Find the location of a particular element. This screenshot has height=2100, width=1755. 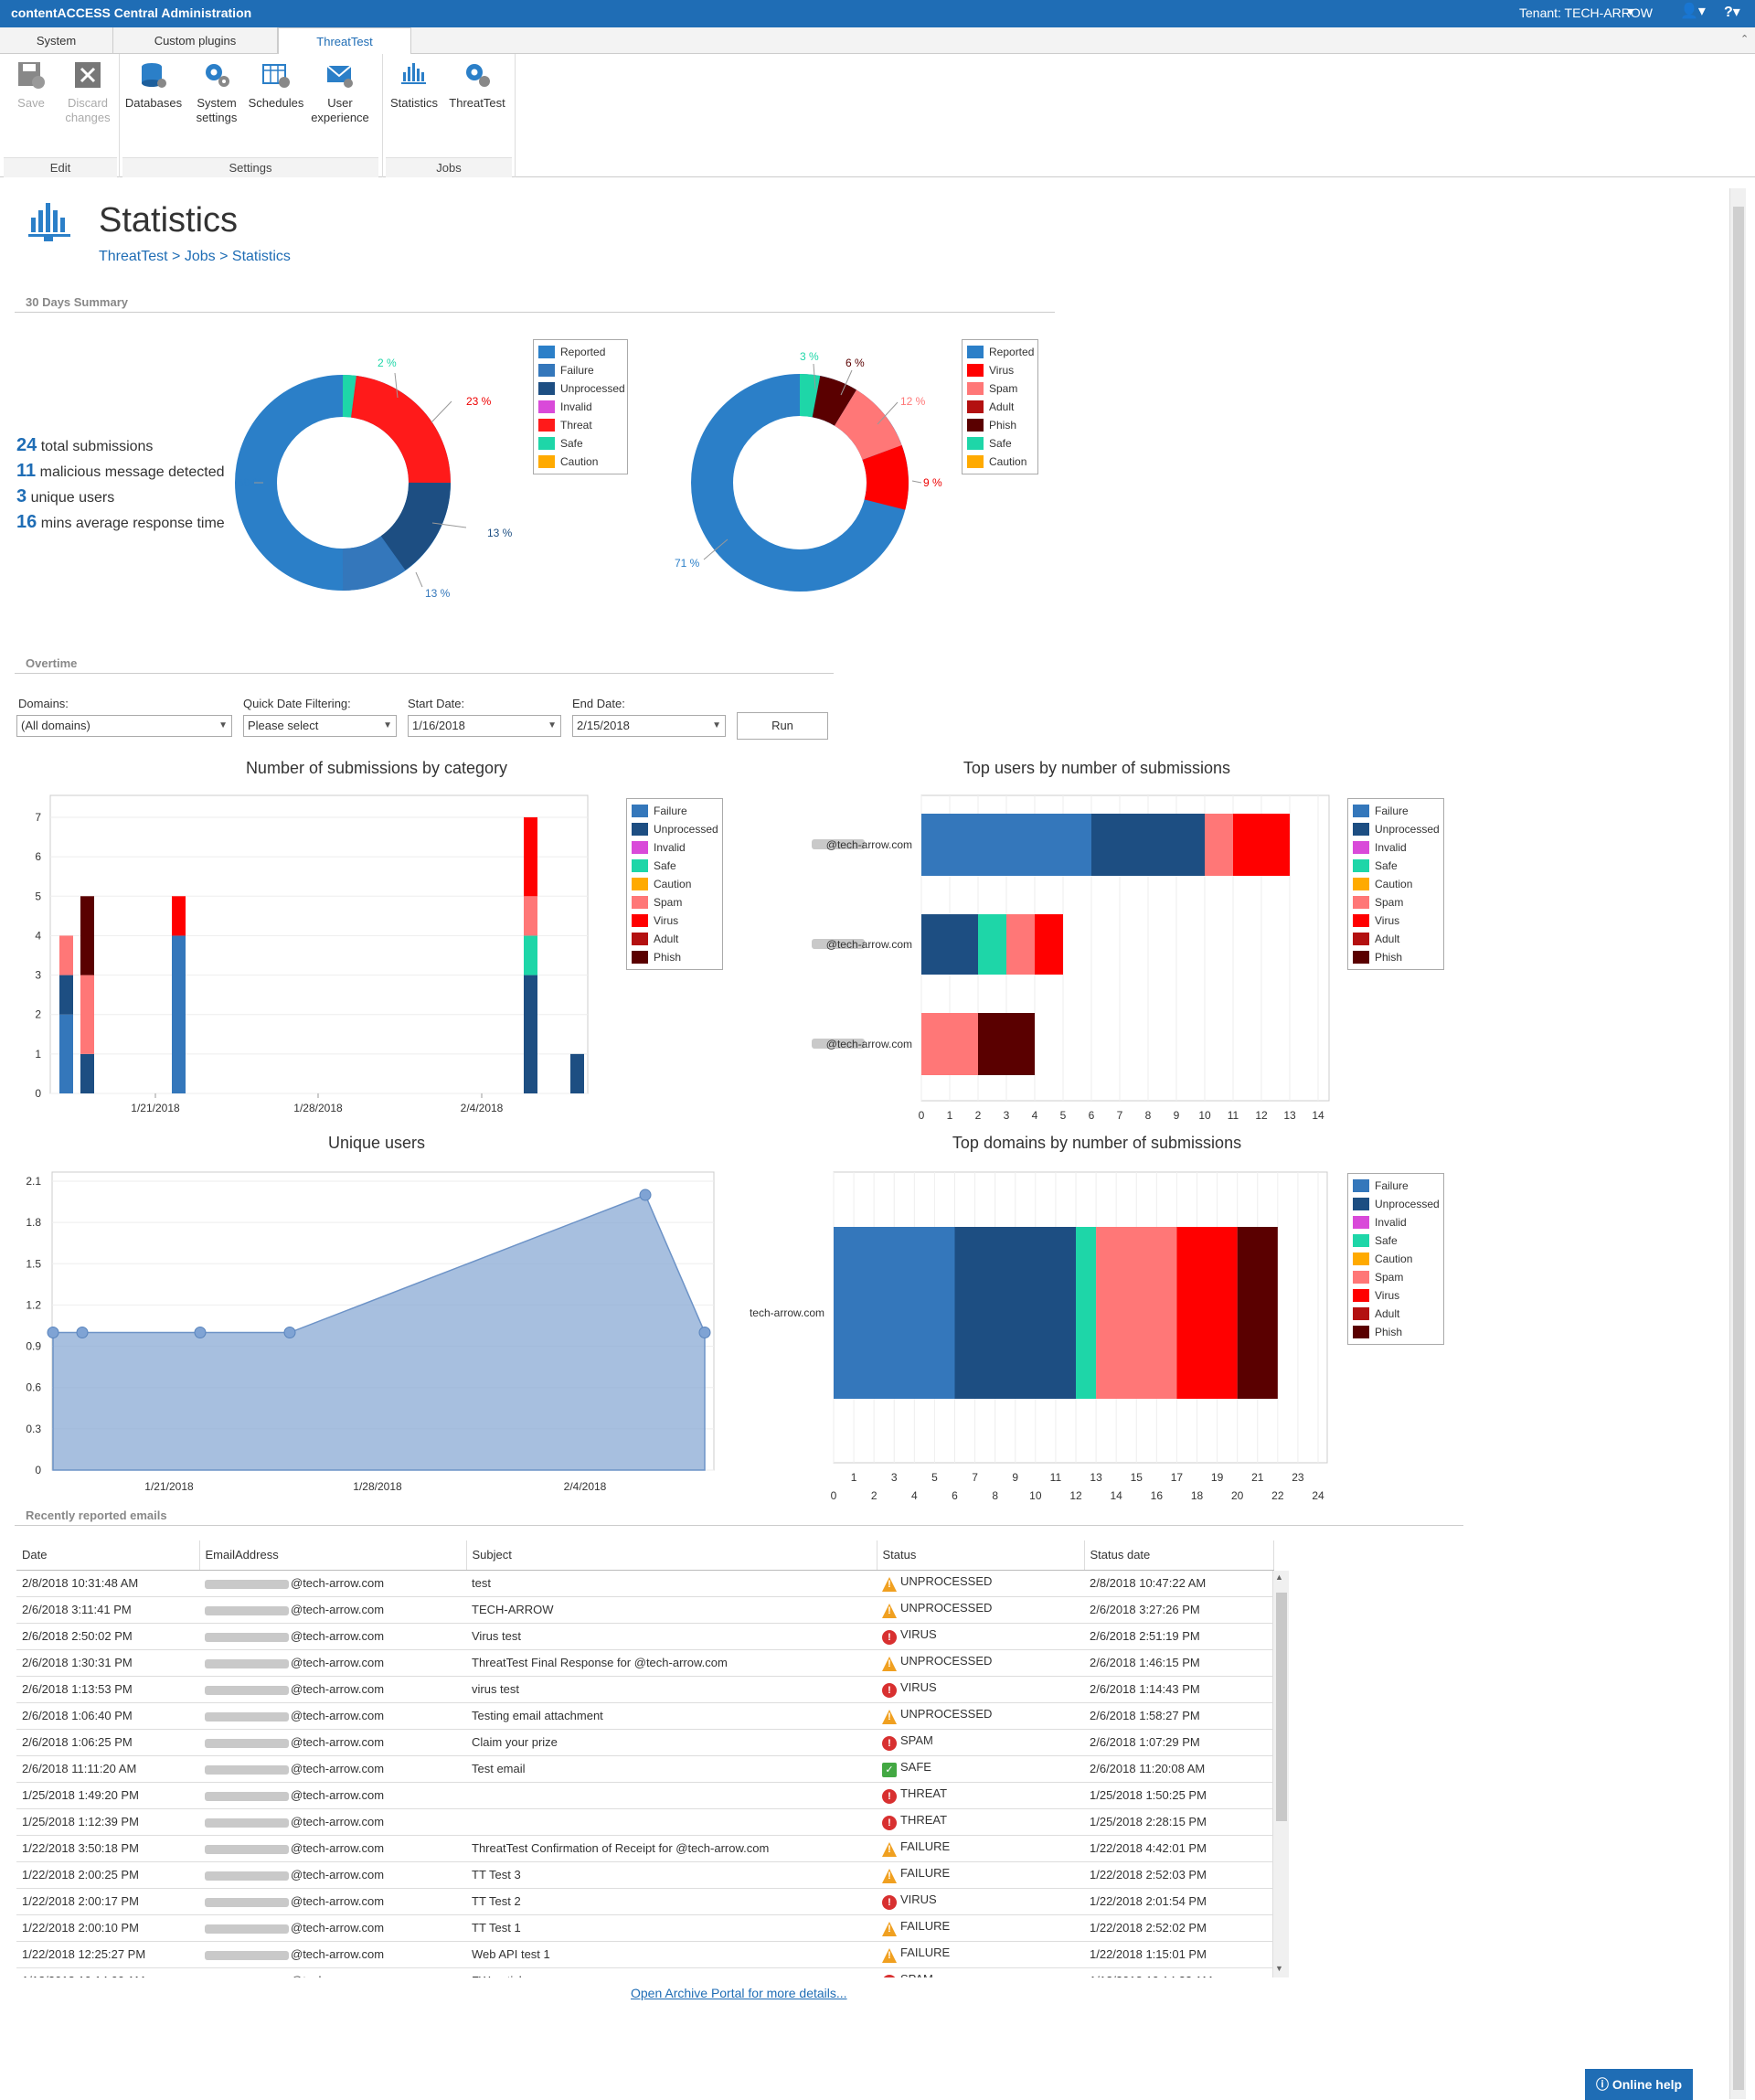

discard-changes-button: Discard changes is located at coordinates (88, 92).